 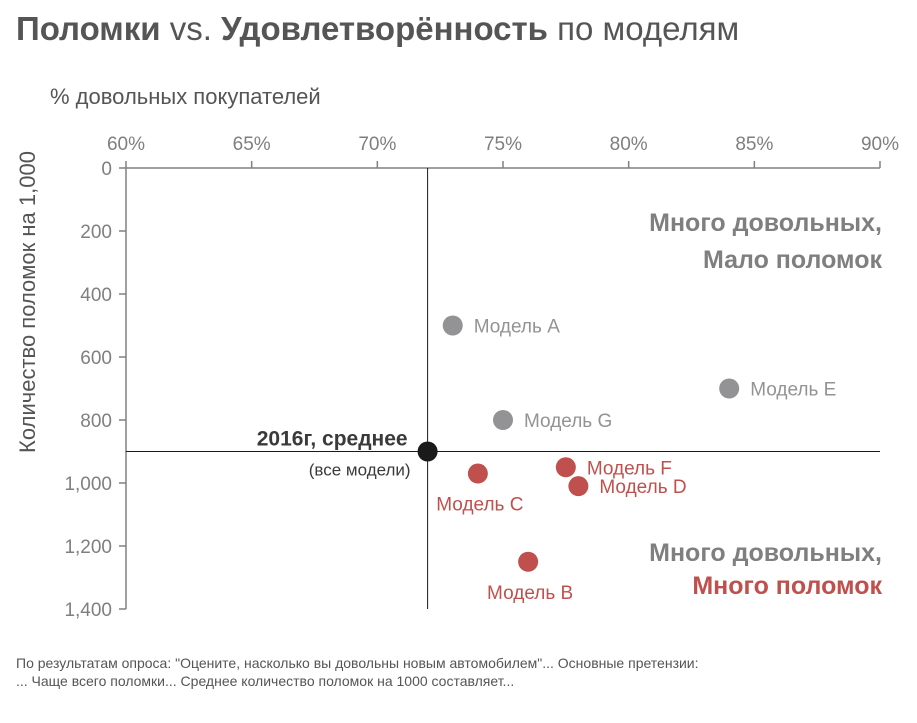 What do you see at coordinates (479, 505) in the screenshot?
I see `data-point-label: Модель C` at bounding box center [479, 505].